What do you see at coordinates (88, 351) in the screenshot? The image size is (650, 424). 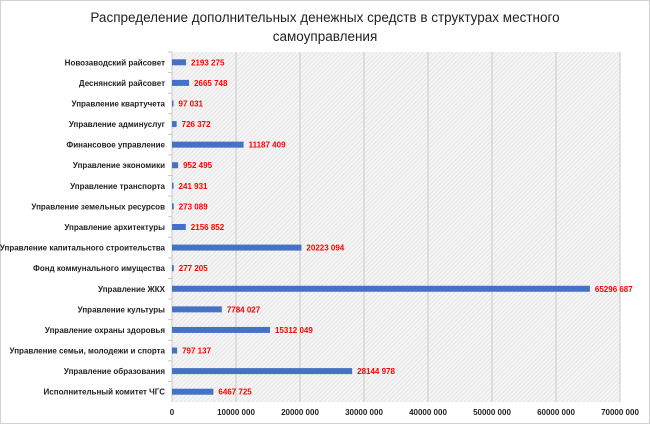 I see `category-label: Управление семьи, молодежи и спорта` at bounding box center [88, 351].